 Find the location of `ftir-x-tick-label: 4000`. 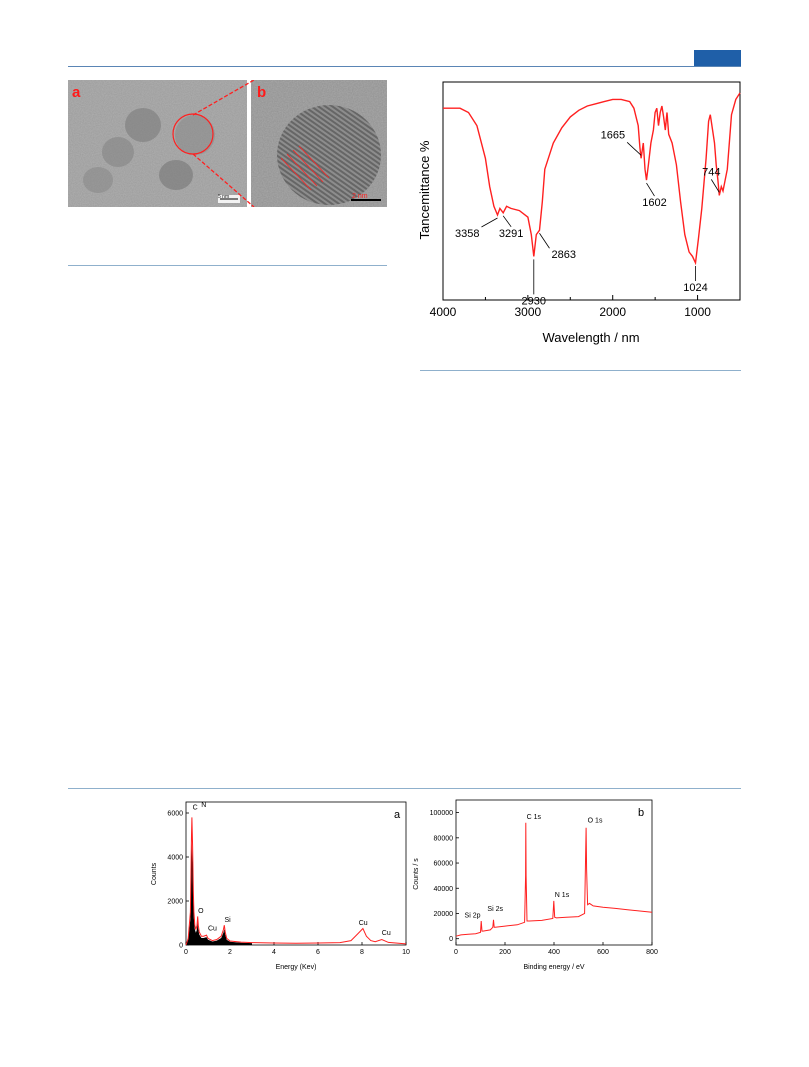

ftir-x-tick-label: 4000 is located at coordinates (443, 312).